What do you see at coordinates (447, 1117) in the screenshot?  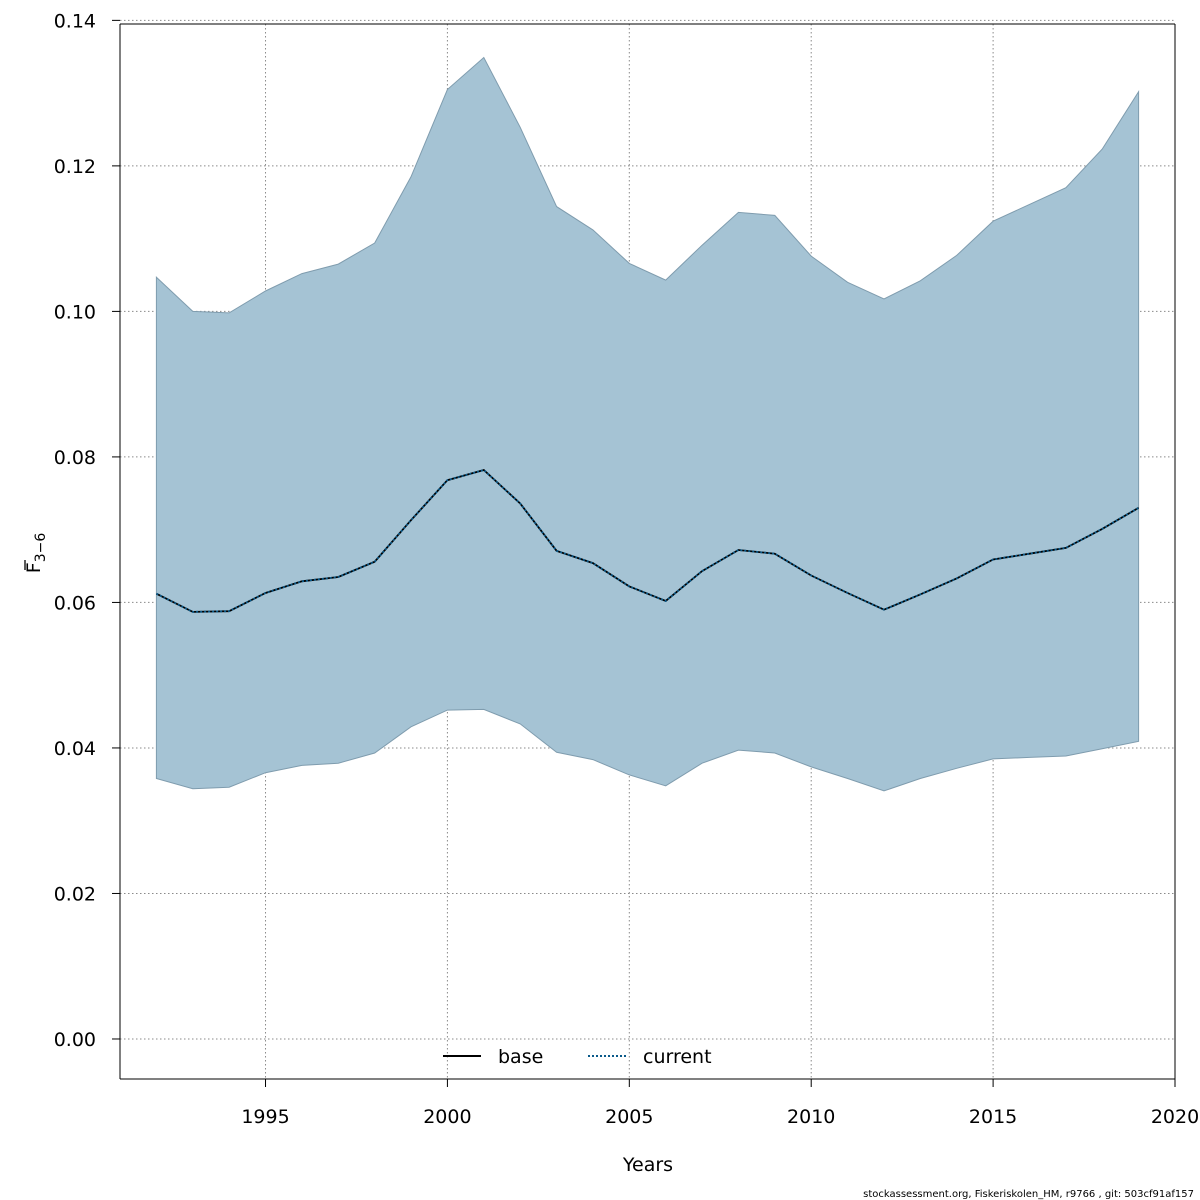 I see `x-tick-label: 2000` at bounding box center [447, 1117].